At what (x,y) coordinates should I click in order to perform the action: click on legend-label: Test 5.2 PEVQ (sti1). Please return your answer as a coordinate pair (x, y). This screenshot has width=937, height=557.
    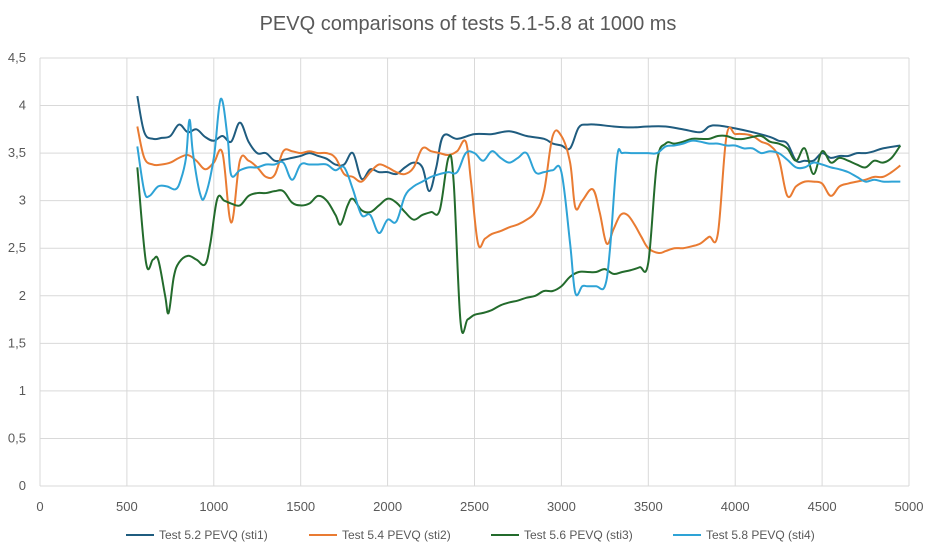
    Looking at the image, I should click on (213, 535).